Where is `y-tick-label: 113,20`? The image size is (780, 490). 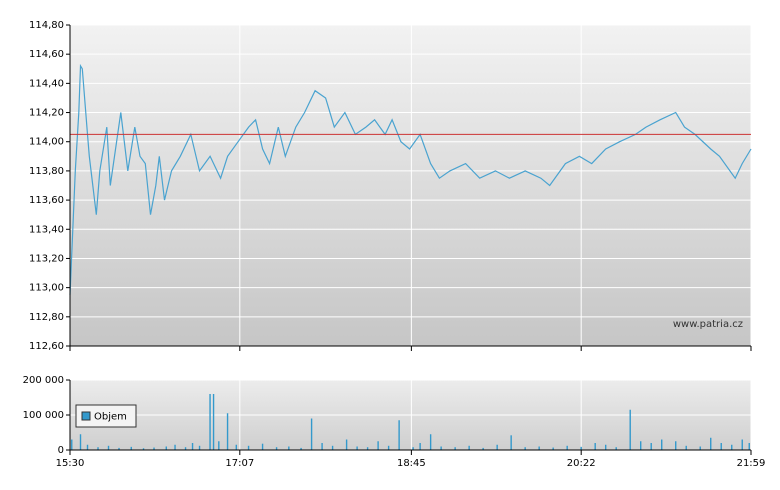
y-tick-label: 113,20 is located at coordinates (46, 258).